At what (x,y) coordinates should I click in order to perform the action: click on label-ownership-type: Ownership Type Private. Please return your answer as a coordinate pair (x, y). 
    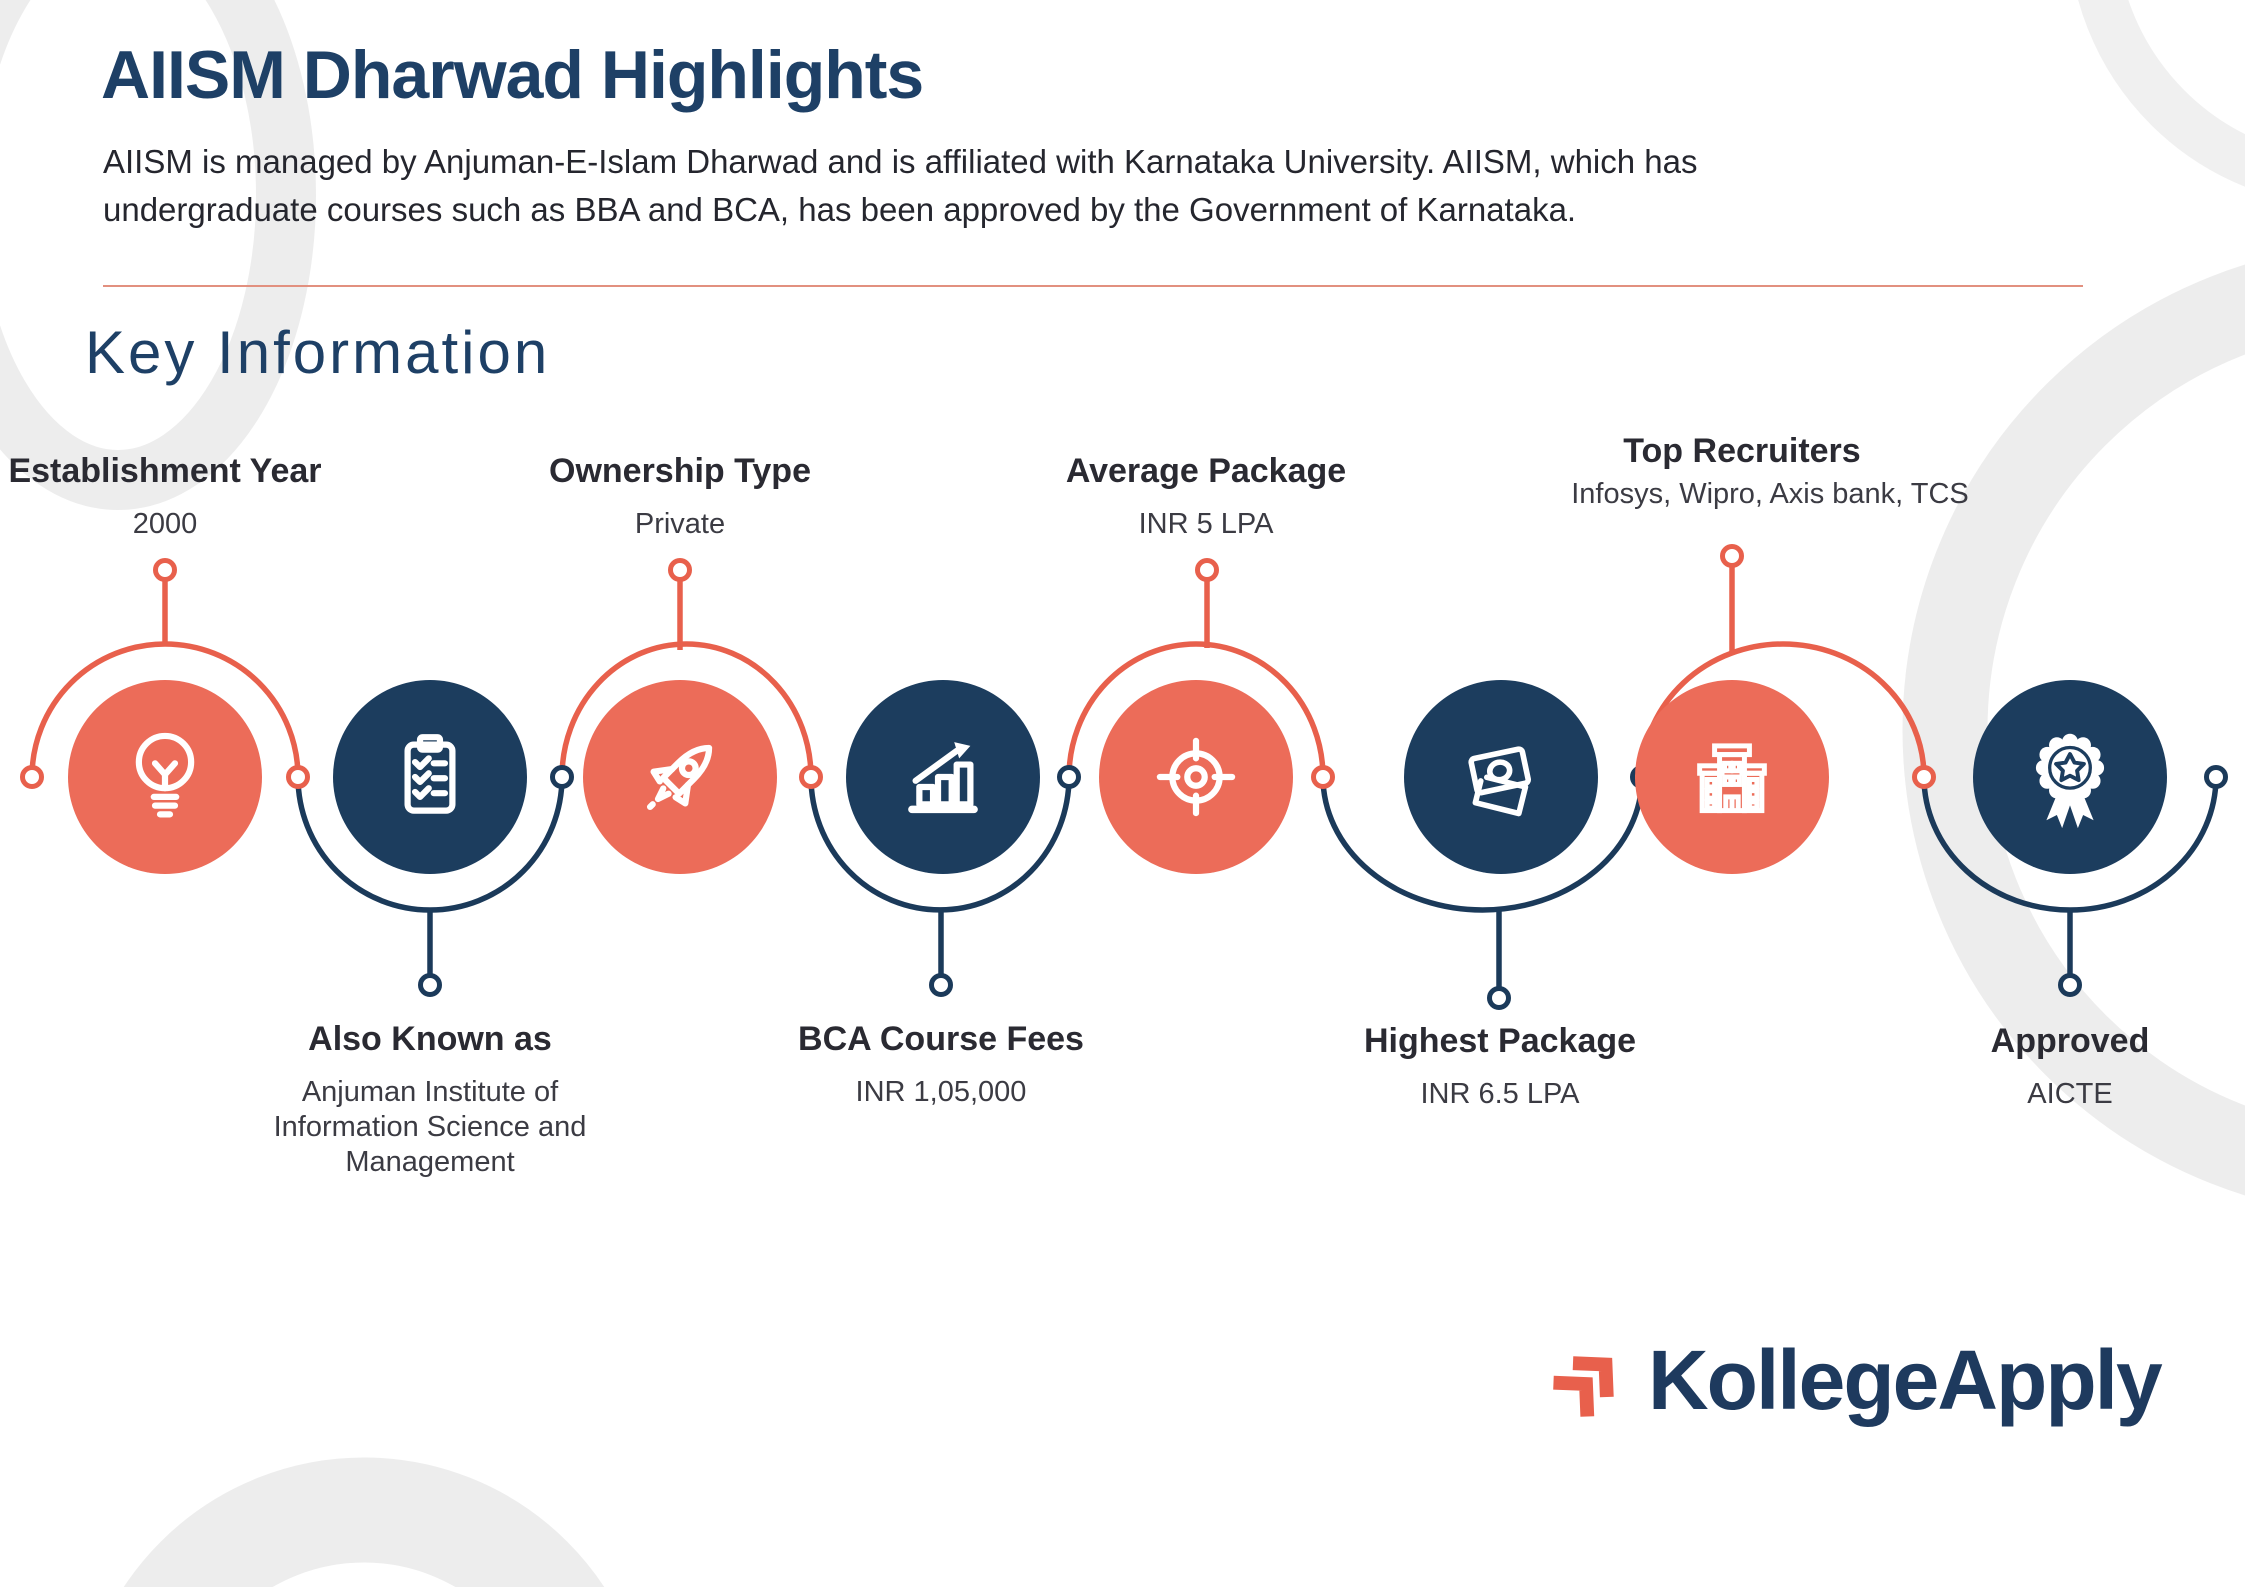
    Looking at the image, I should click on (680, 497).